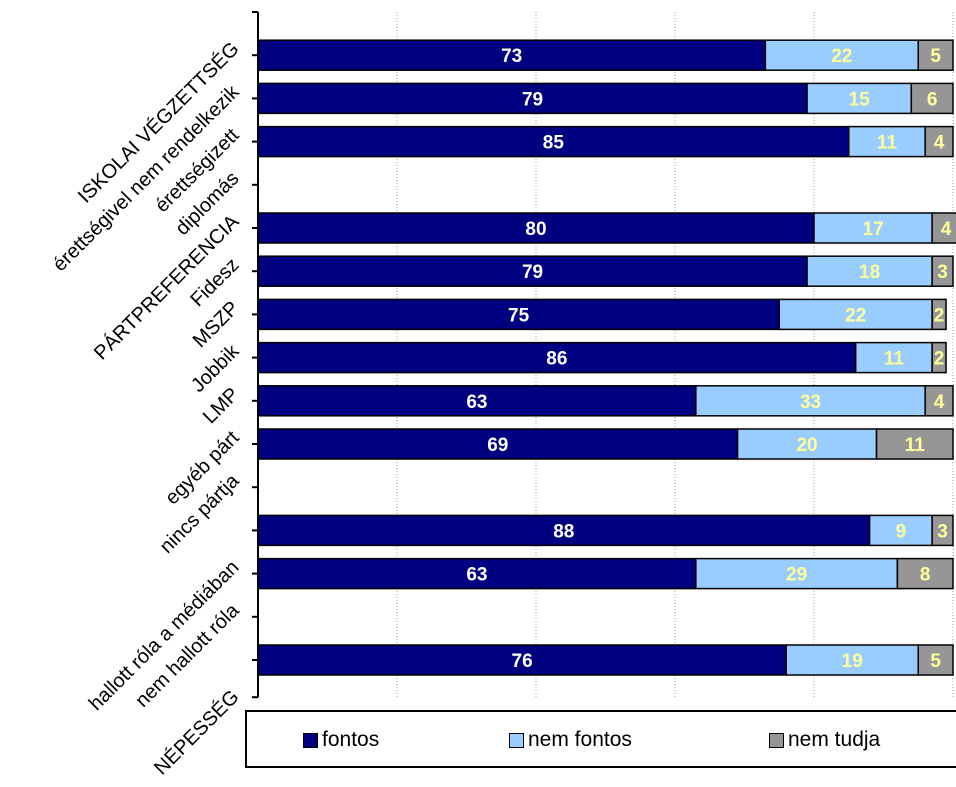  I want to click on legend-label-fontos: fontos, so click(351, 739).